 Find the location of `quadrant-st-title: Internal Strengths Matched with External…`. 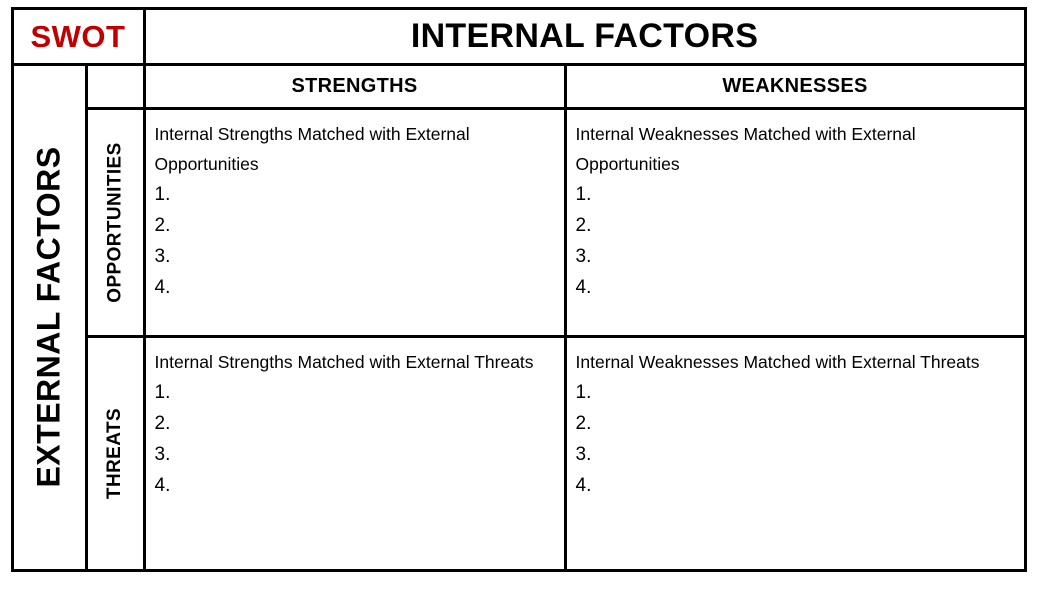

quadrant-st-title: Internal Strengths Matched with External… is located at coordinates (344, 361).